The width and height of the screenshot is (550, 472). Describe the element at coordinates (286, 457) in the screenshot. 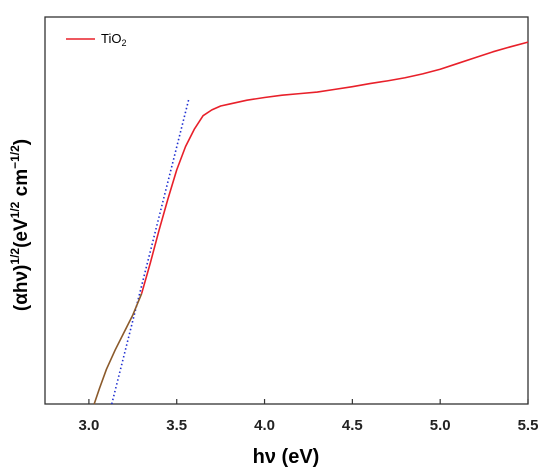

I see `x-axis-label: hν (eV)` at that location.